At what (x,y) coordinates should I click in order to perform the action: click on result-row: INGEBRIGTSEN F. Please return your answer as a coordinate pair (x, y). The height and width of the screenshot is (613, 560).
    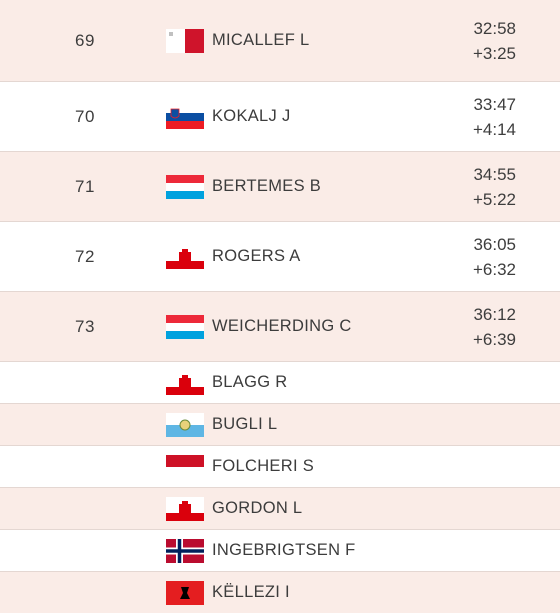
    Looking at the image, I should click on (280, 550).